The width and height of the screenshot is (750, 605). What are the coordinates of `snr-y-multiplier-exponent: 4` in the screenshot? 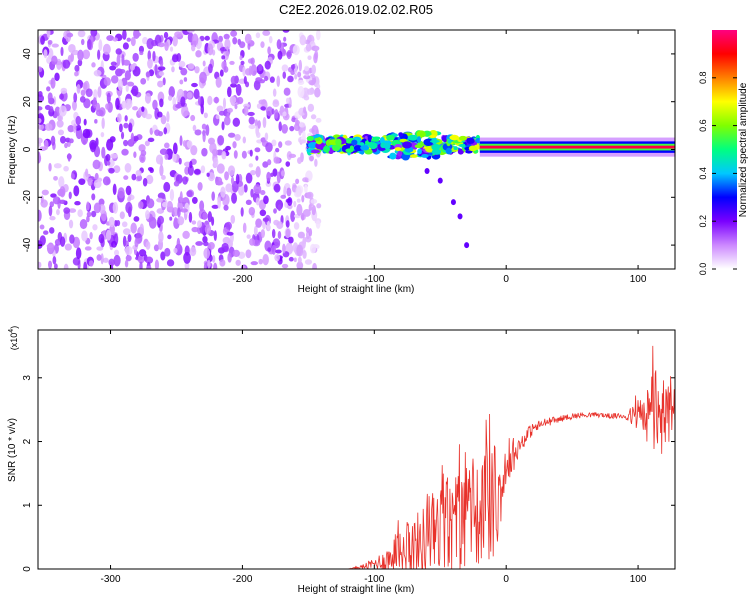 It's located at (11, 331).